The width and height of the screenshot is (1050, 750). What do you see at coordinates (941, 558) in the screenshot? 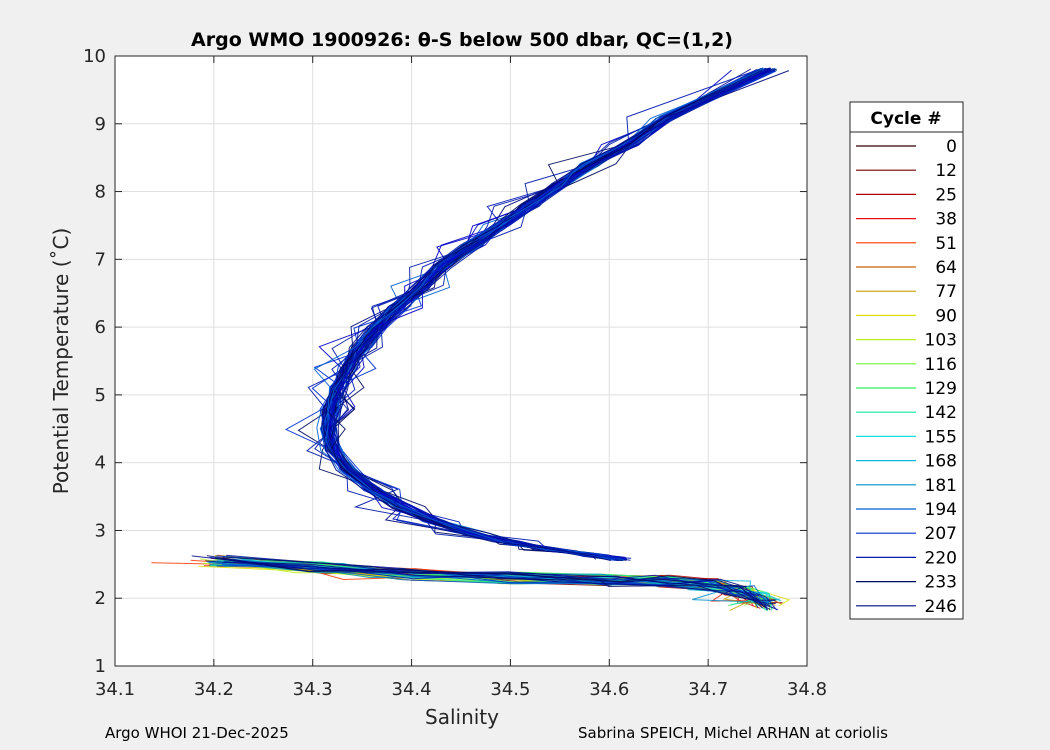
I see `legend-label: 220` at bounding box center [941, 558].